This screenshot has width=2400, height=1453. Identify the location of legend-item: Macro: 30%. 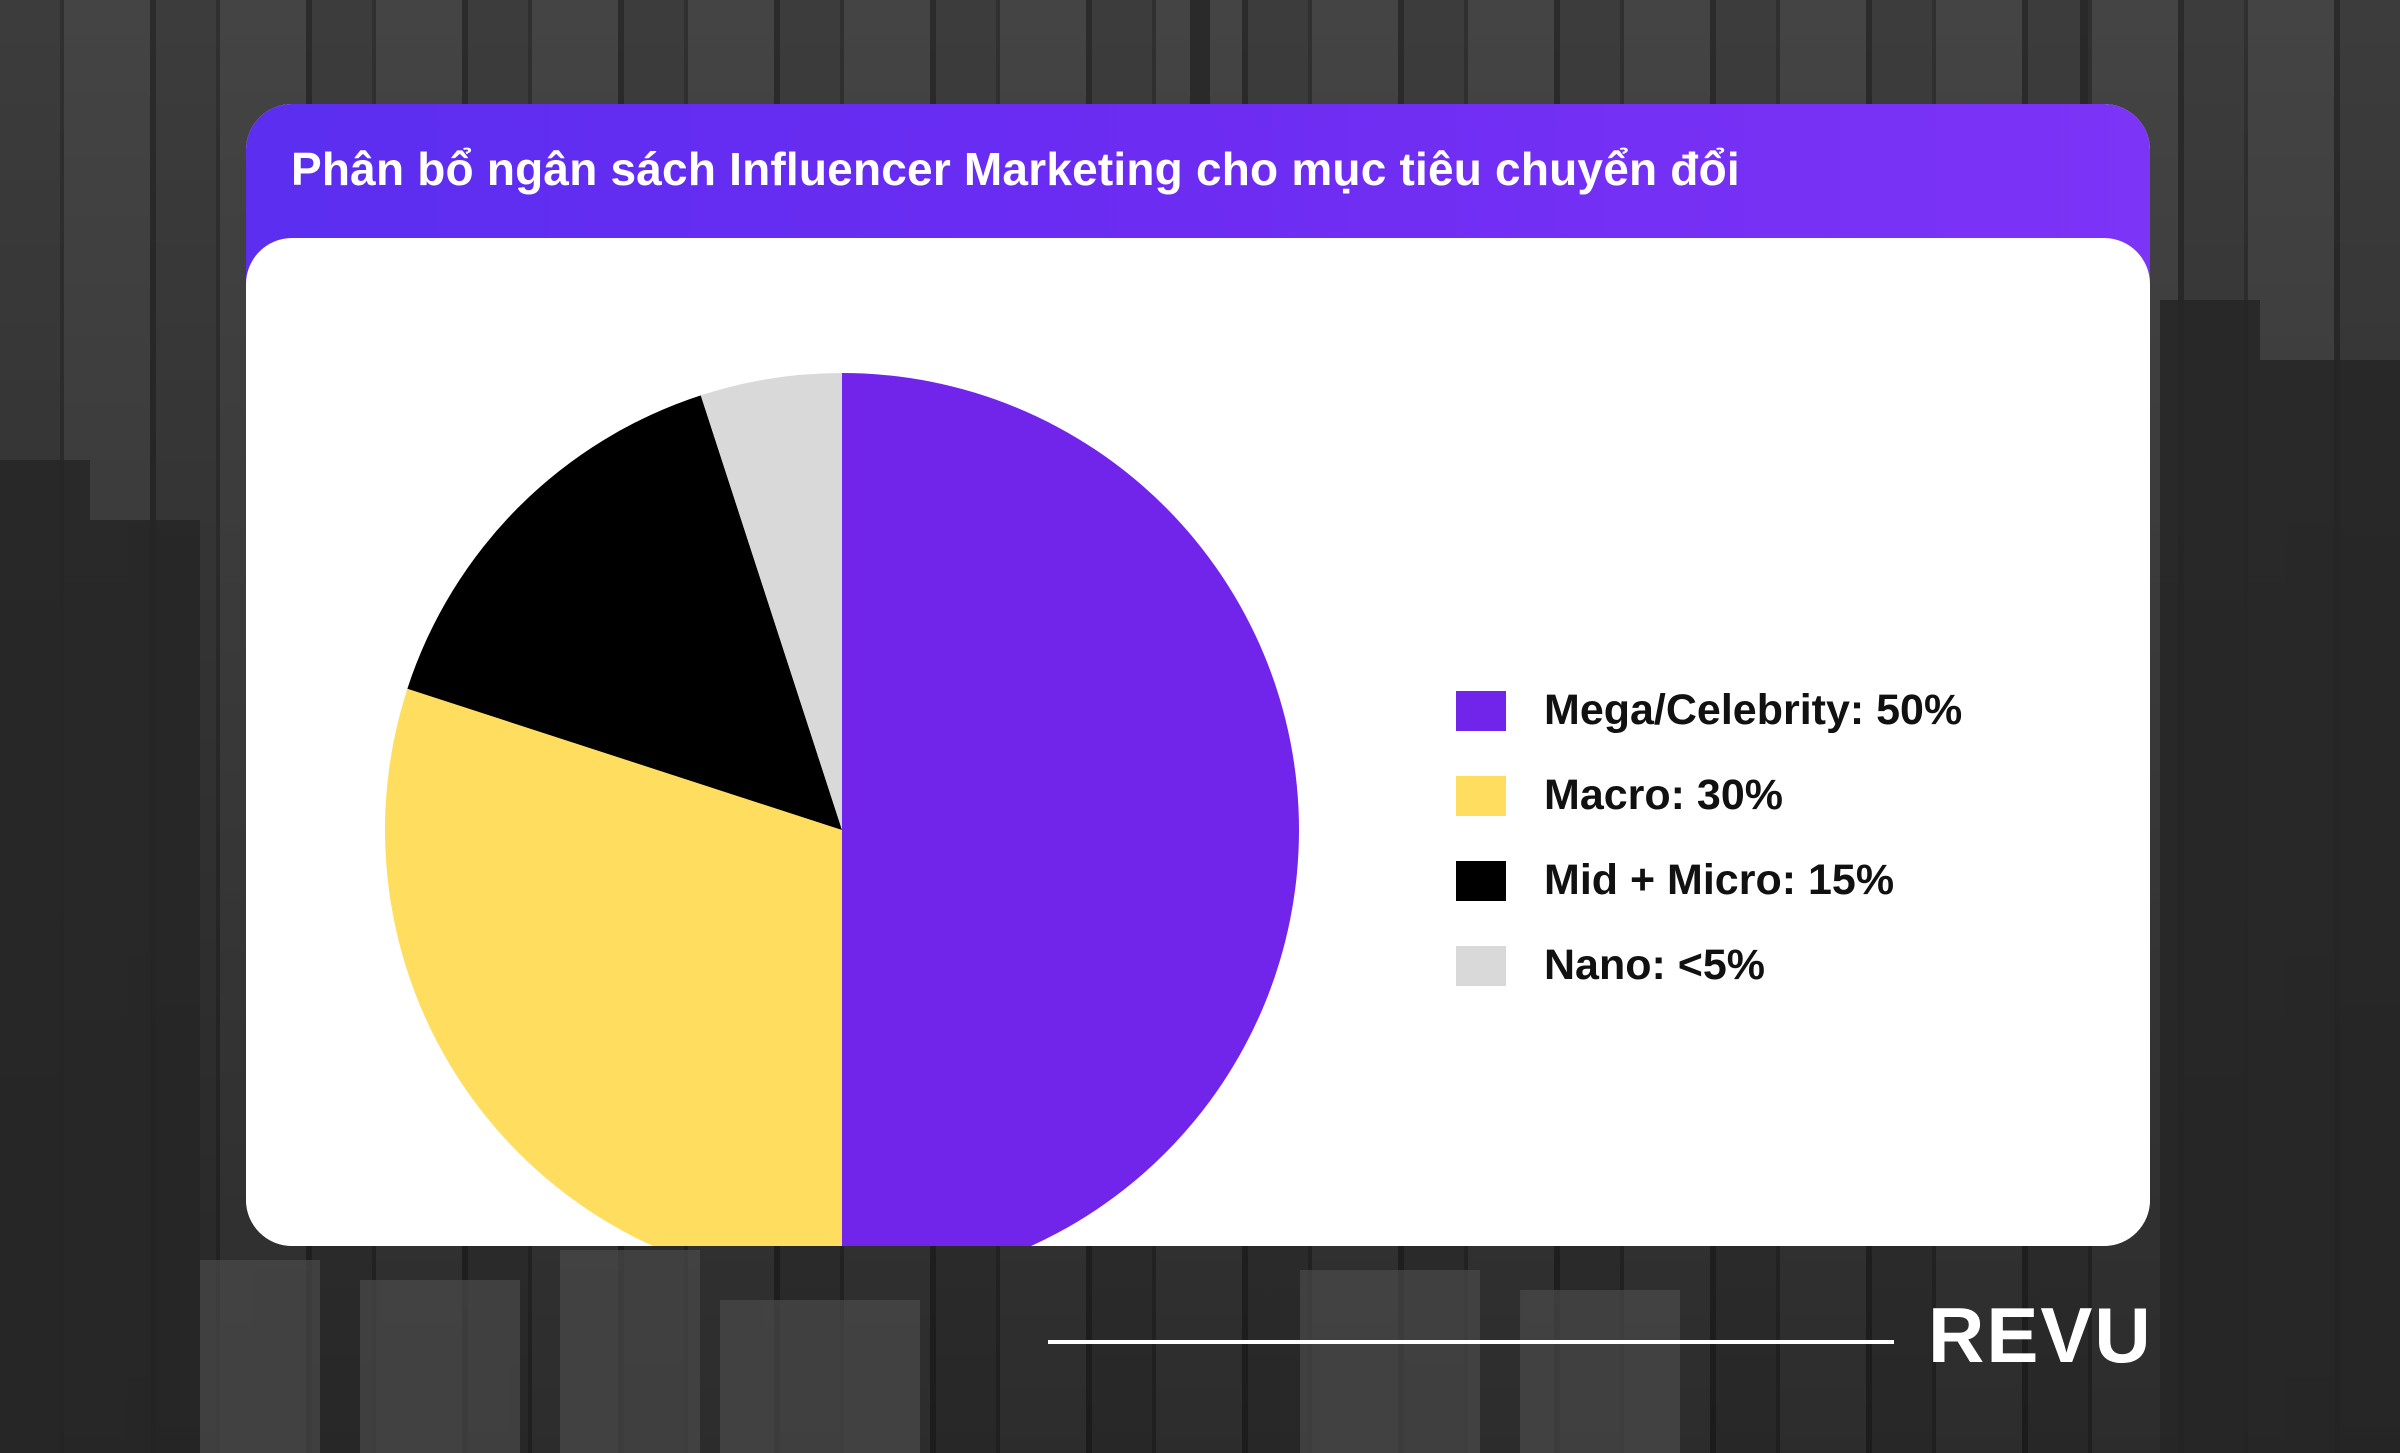
(1709, 795).